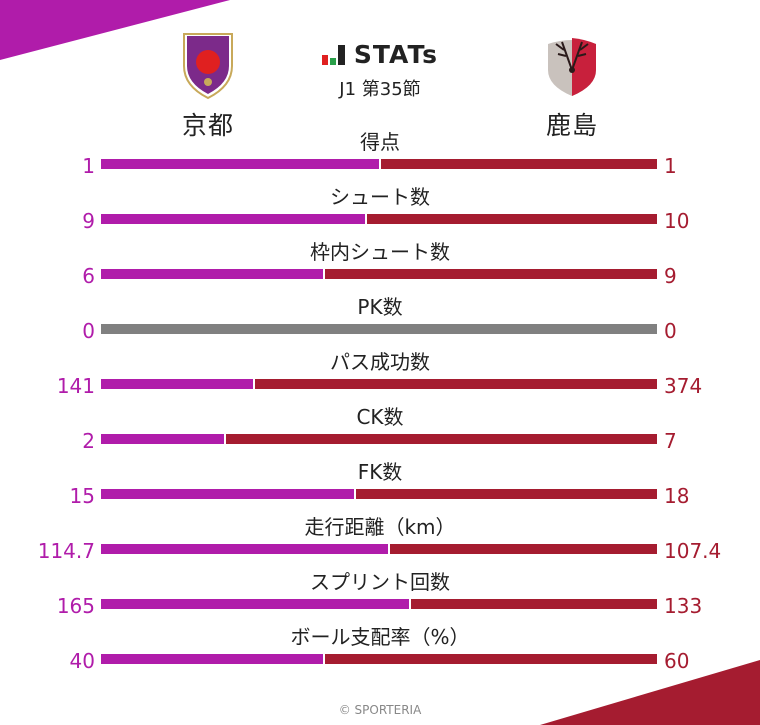 Image resolution: width=760 pixels, height=725 pixels. Describe the element at coordinates (75, 386) in the screenshot. I see `home-value: 141` at that location.